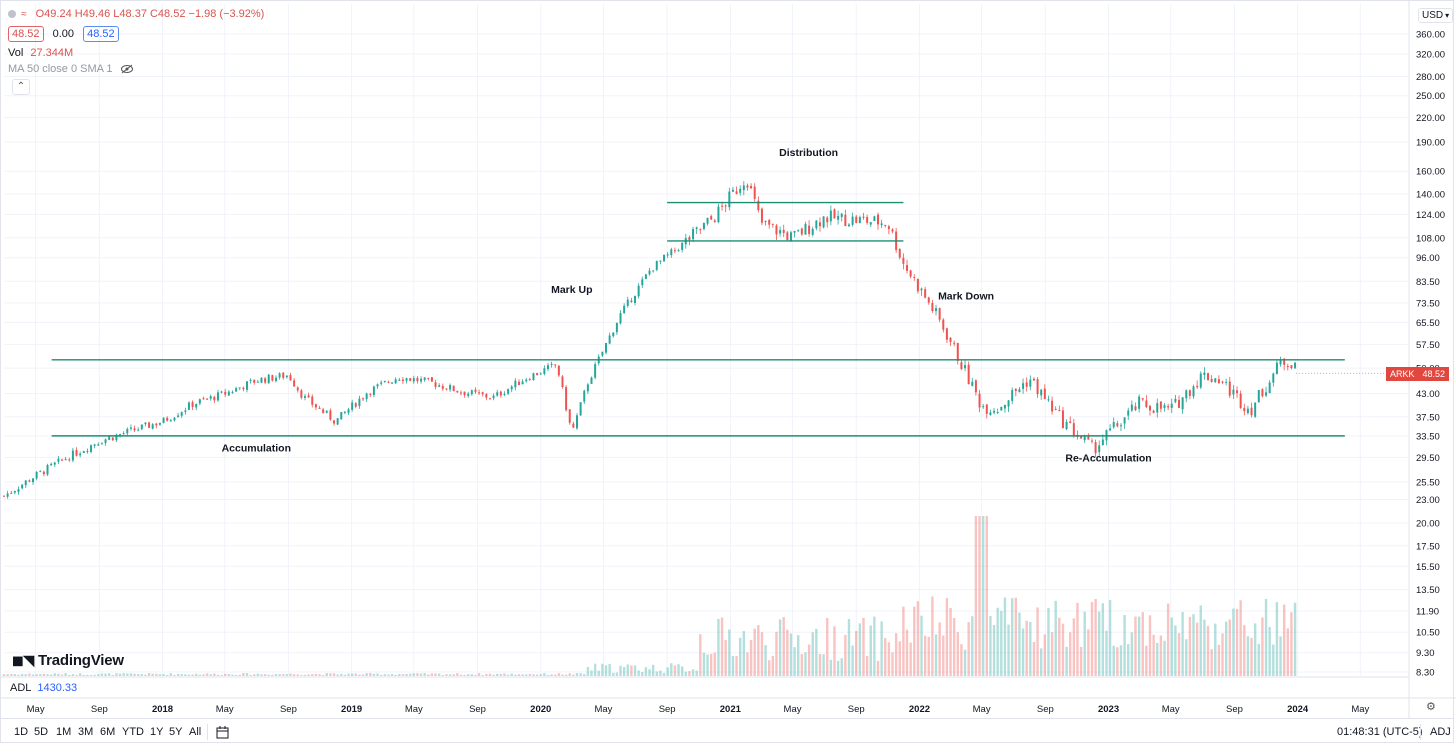 The height and width of the screenshot is (745, 1456). I want to click on price-tick-label: 220.00, so click(1430, 118).